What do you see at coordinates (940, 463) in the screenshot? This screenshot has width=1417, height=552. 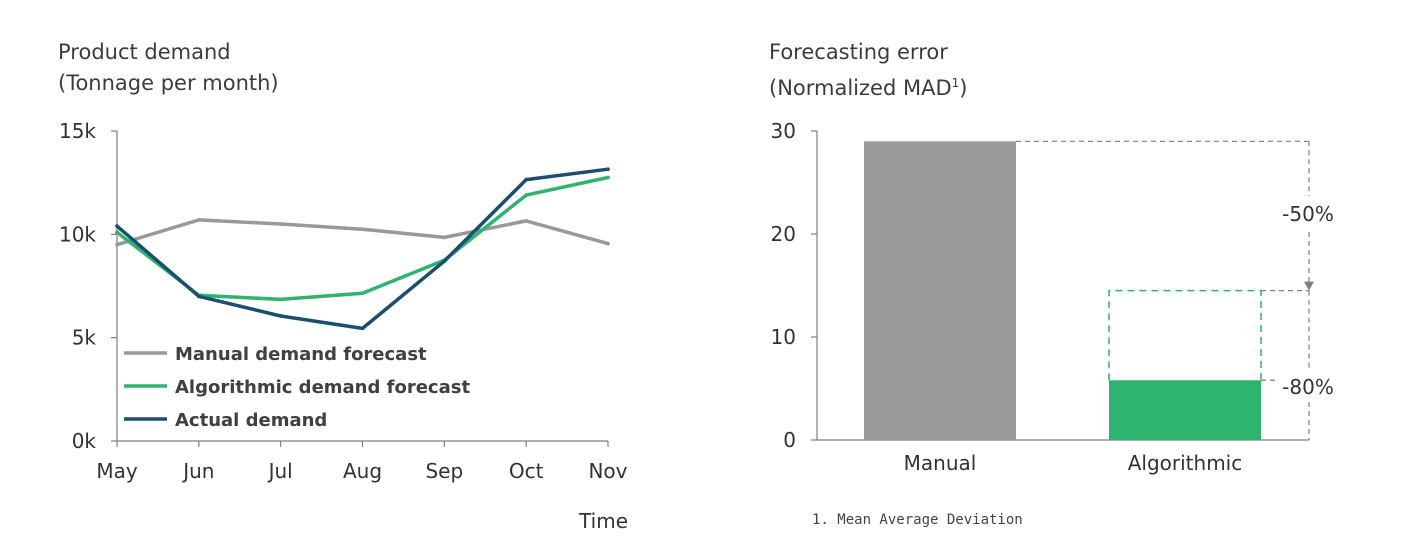 I see `x-tick-label: Manual` at bounding box center [940, 463].